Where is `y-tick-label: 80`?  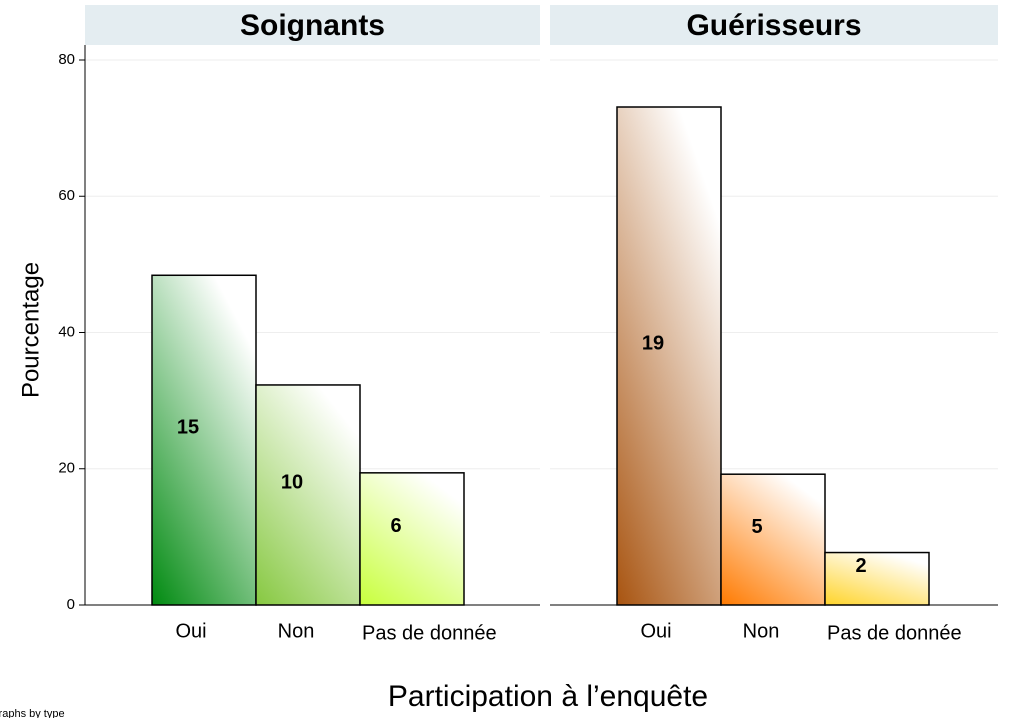 y-tick-label: 80 is located at coordinates (66, 59).